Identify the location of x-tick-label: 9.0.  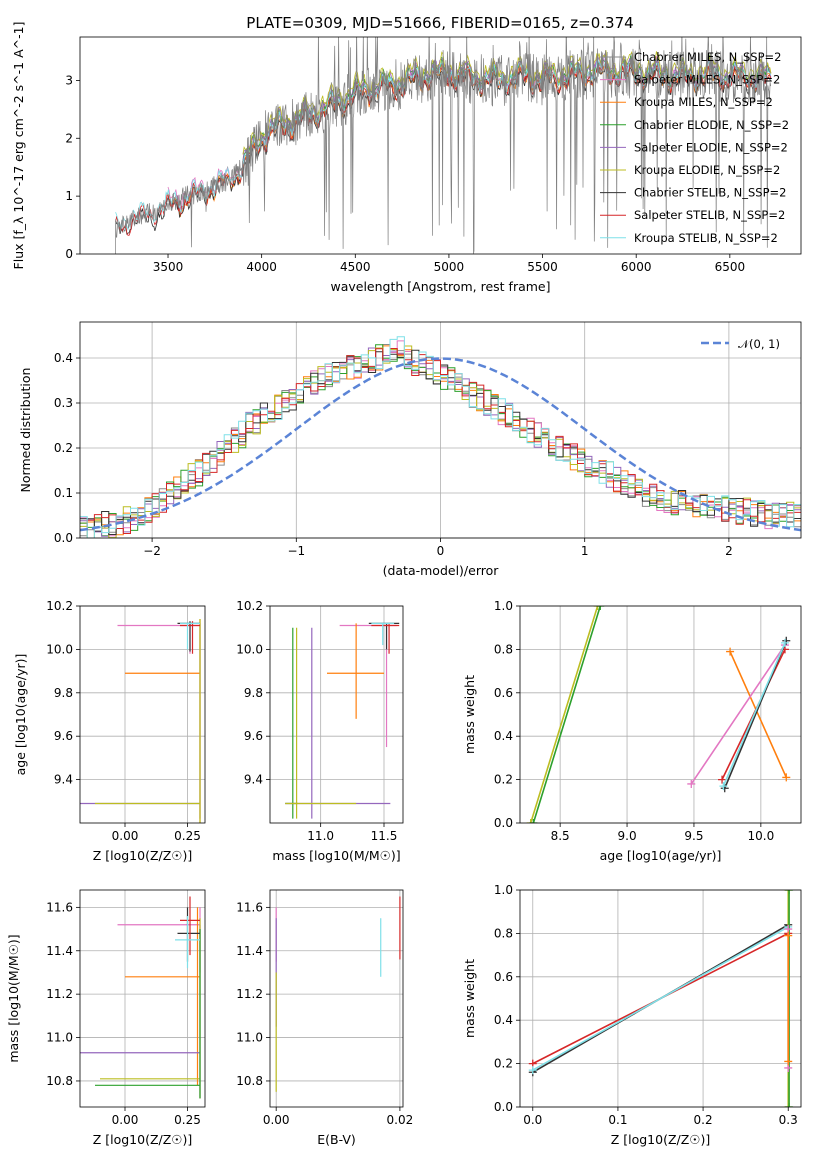
(627, 836).